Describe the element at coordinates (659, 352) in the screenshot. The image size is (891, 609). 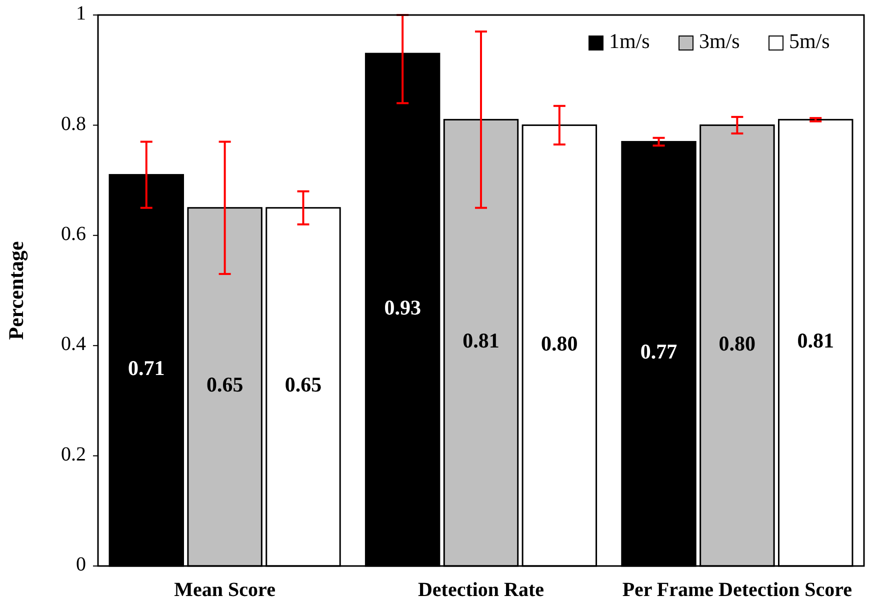
I see `data-label: 0.77` at that location.